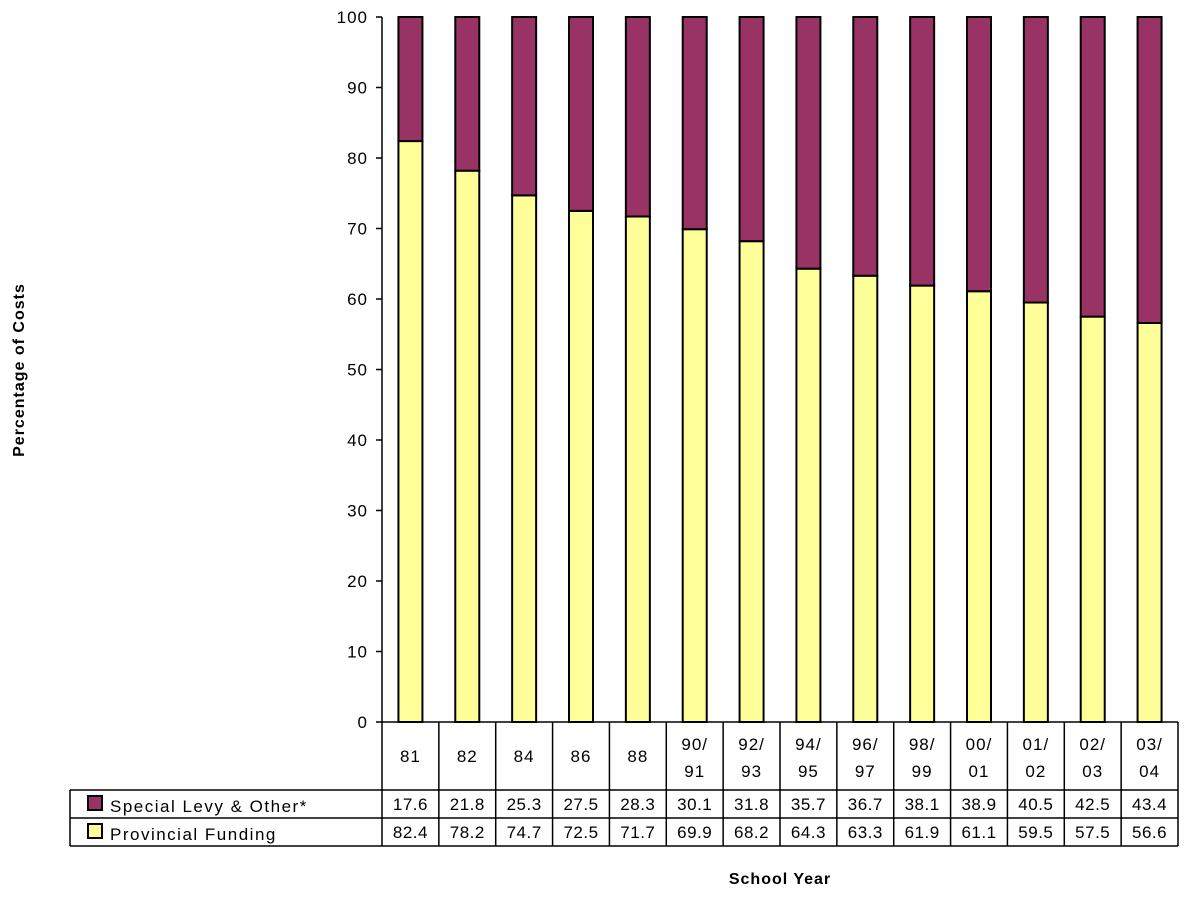 The image size is (1192, 904). Describe the element at coordinates (1149, 744) in the screenshot. I see `x-category-label: 03/` at that location.